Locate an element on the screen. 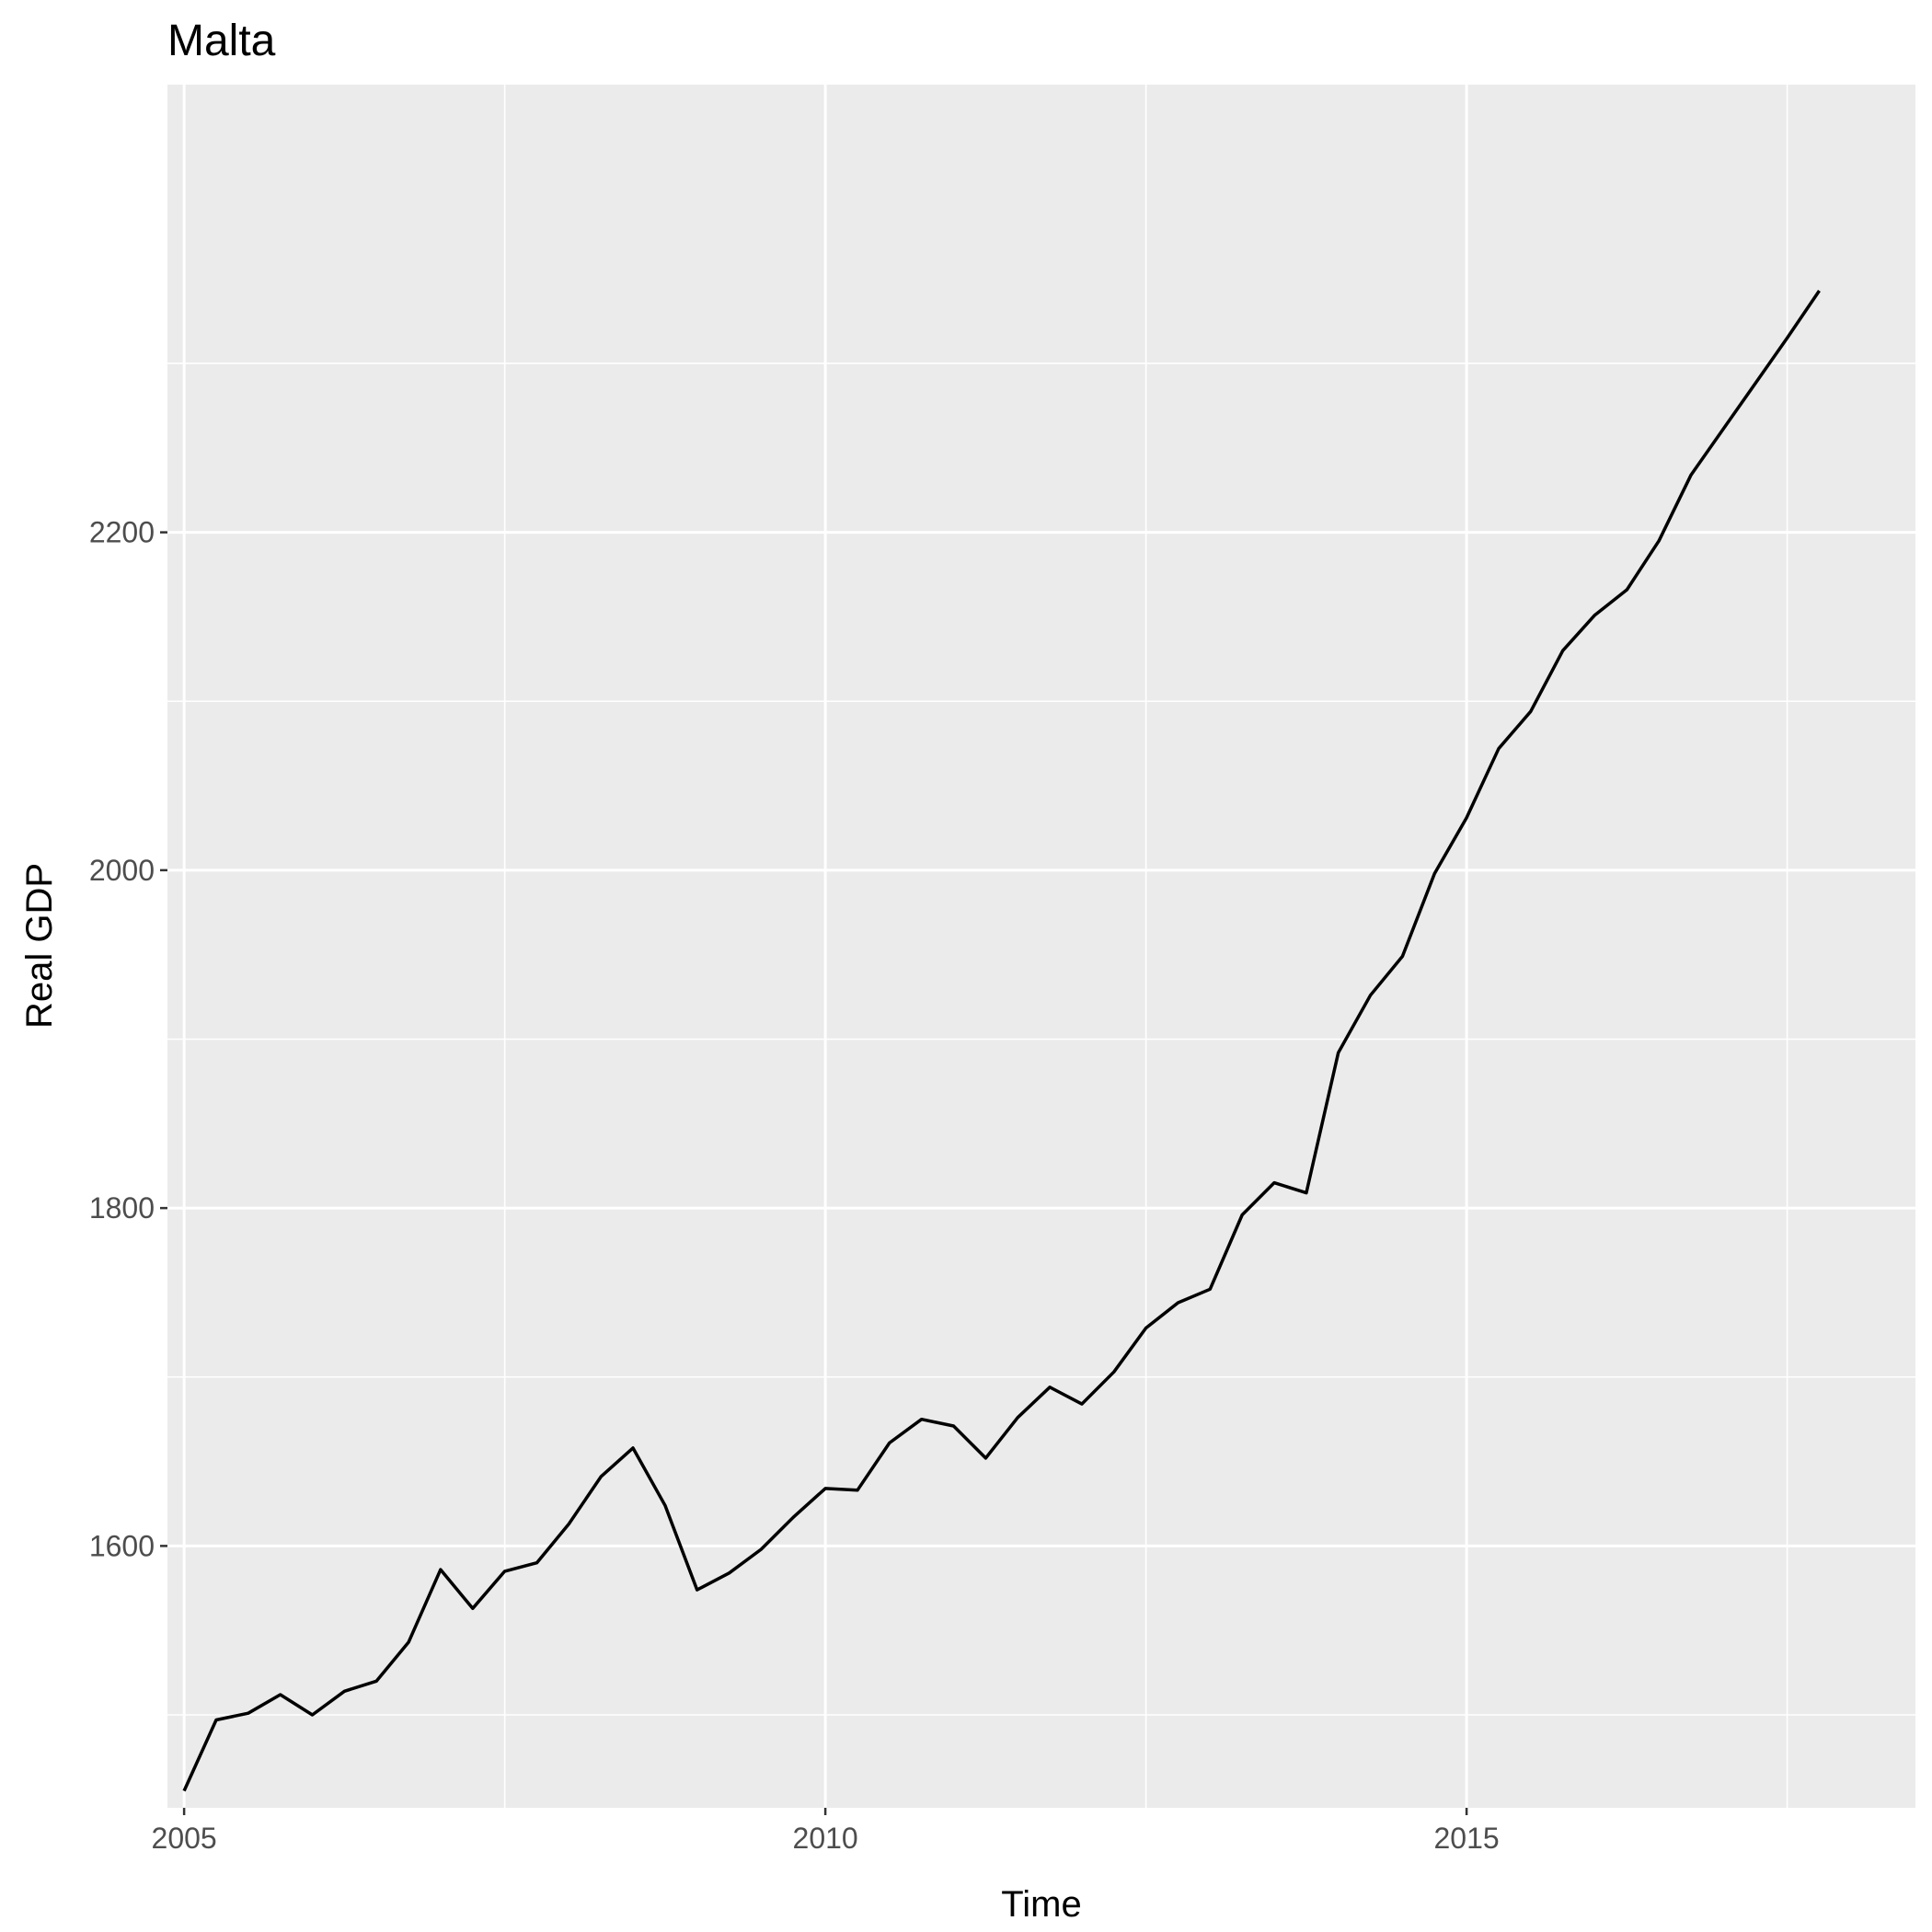 The image size is (1932, 1932). y-tick-label: 1600 is located at coordinates (122, 1545).